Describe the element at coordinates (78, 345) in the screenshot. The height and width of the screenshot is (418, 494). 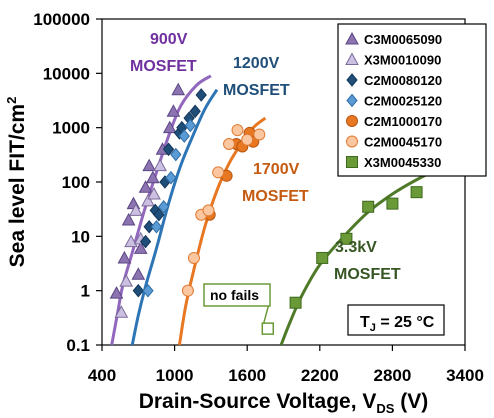
I see `y-tick-label: 0.1` at that location.